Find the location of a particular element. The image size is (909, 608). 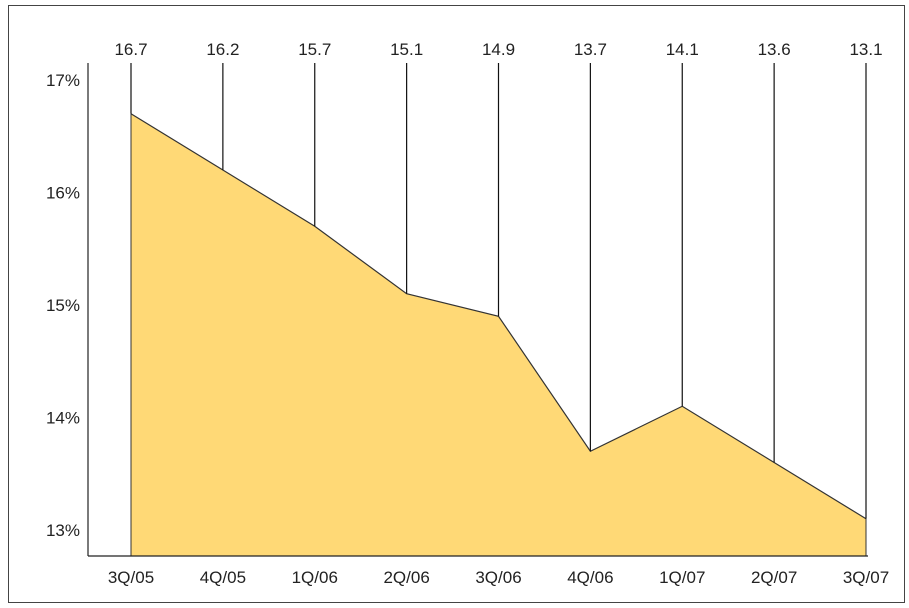

data-label: 15.7 is located at coordinates (314, 49).